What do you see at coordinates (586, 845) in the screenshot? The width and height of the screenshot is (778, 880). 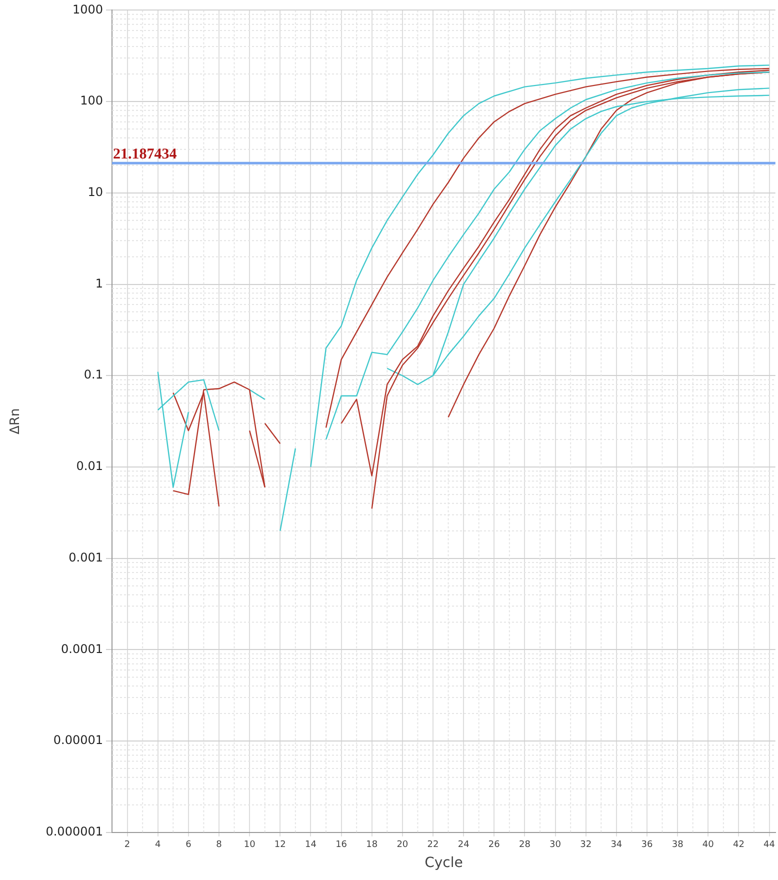 I see `x-tick-label: 32` at bounding box center [586, 845].